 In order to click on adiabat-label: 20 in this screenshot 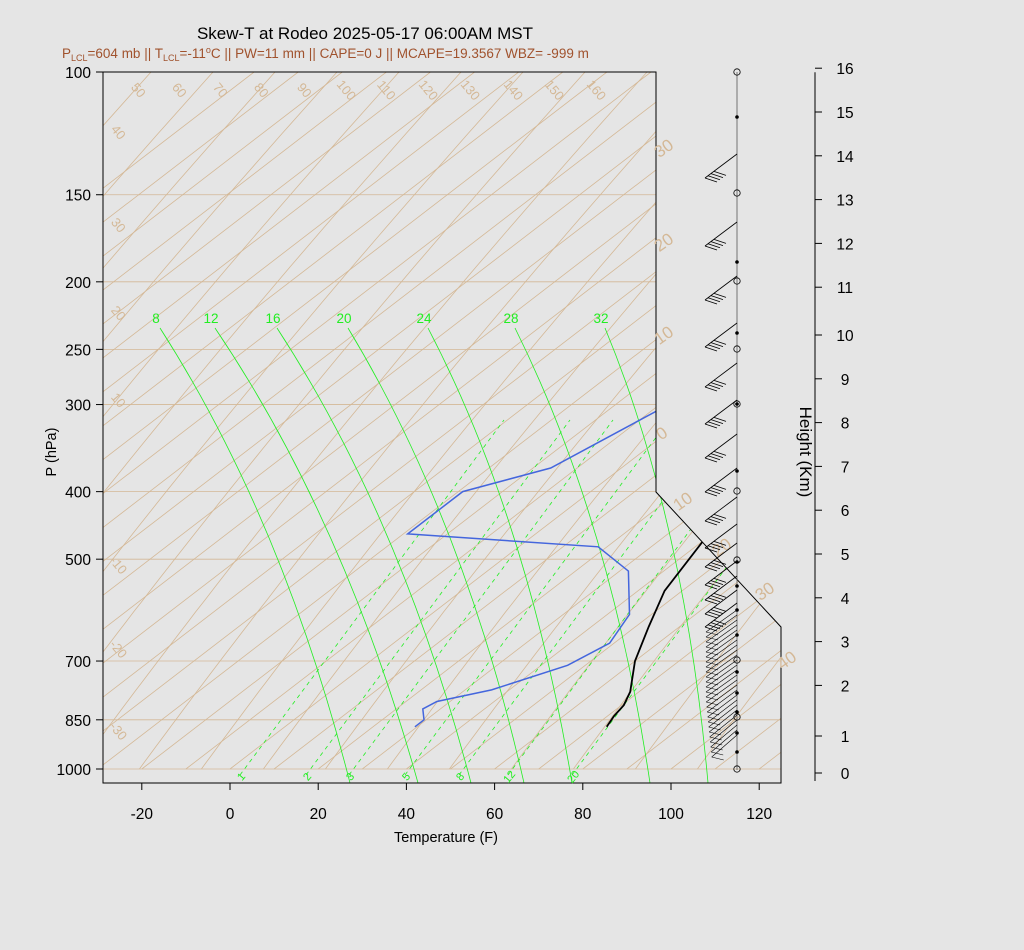, I will do `click(118, 313)`.